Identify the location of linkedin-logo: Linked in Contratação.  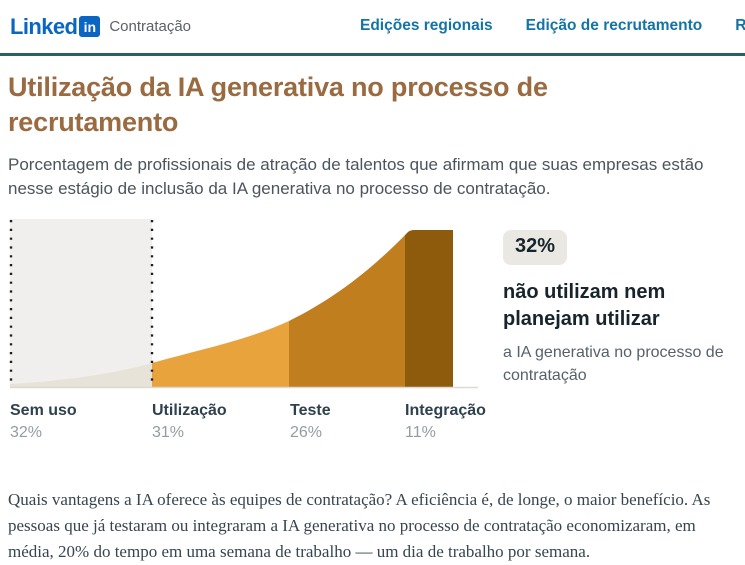
(100, 27).